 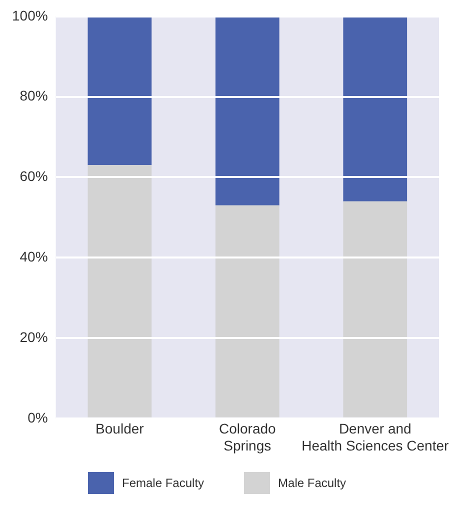 I want to click on y-tick-label: 80%, so click(x=34, y=96).